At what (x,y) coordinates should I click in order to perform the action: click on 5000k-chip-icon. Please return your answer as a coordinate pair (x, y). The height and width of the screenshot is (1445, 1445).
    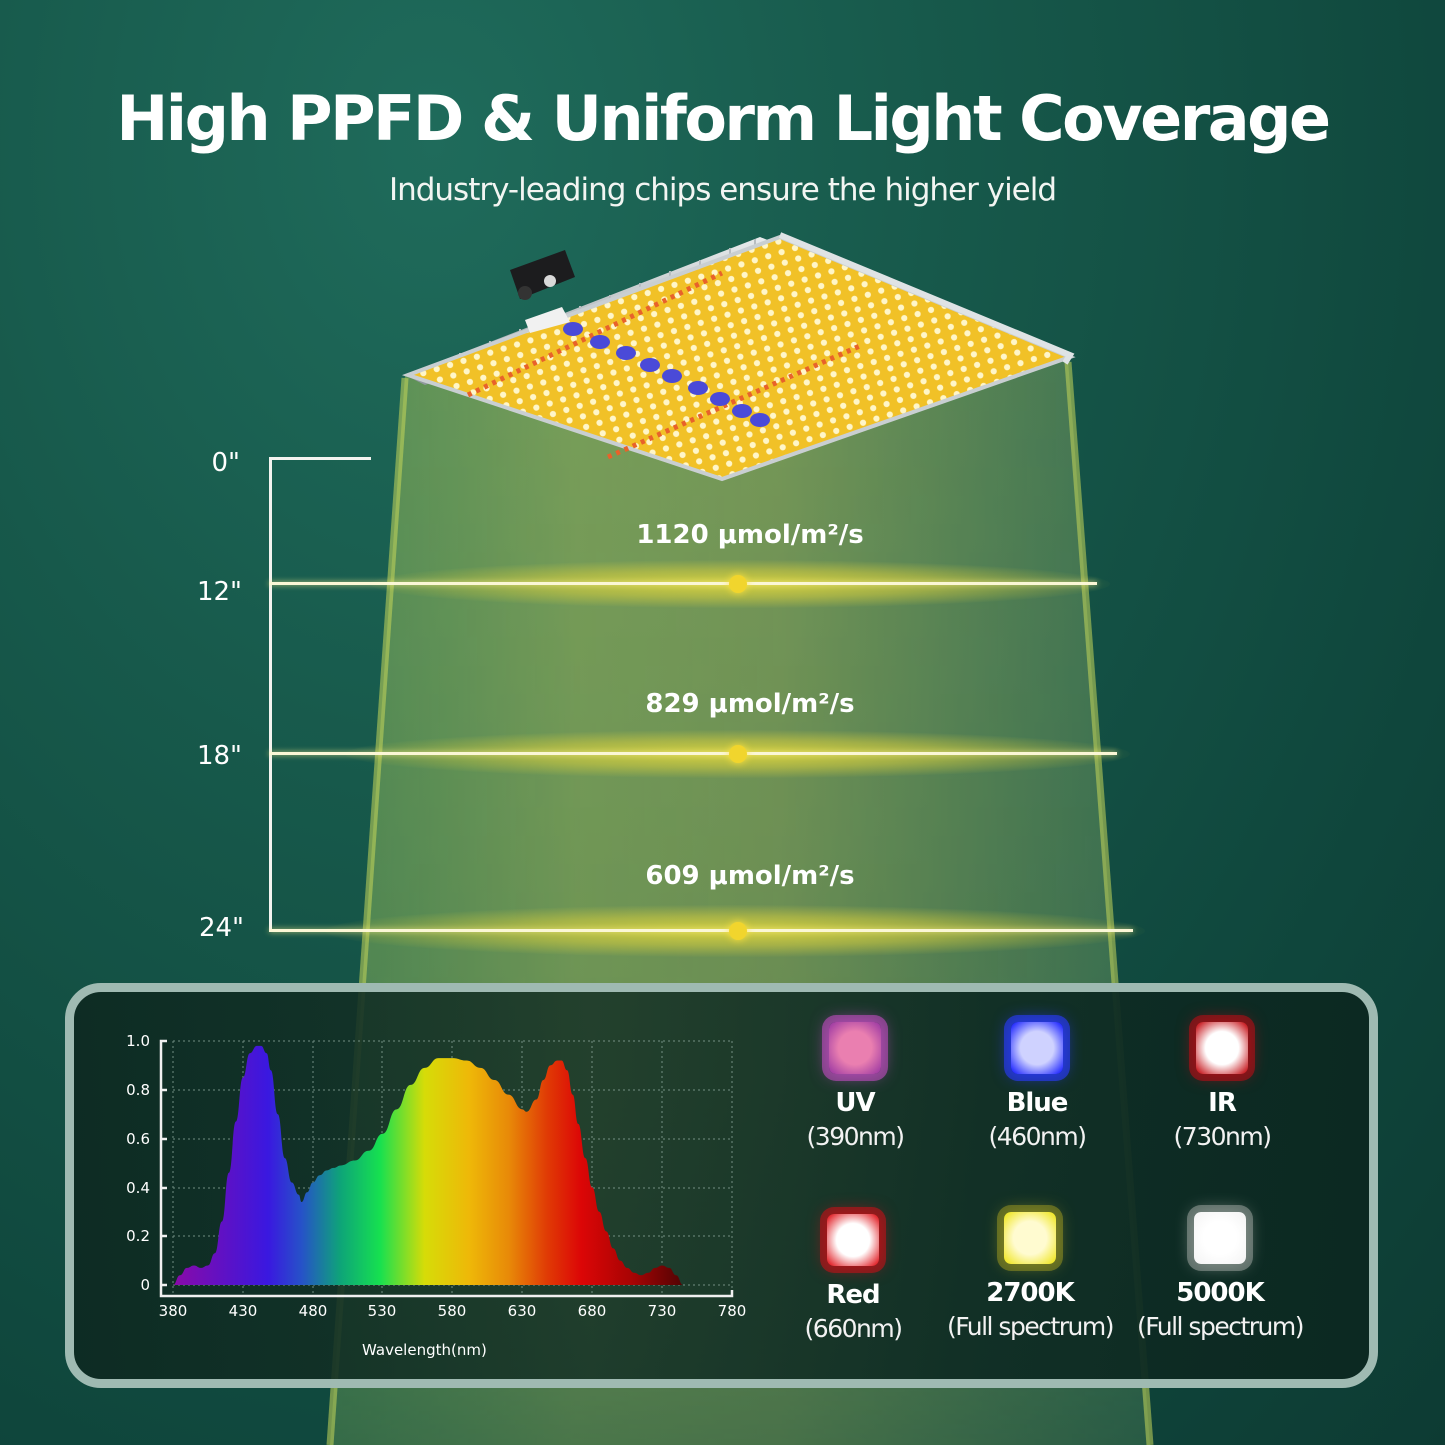
    Looking at the image, I should click on (1220, 1238).